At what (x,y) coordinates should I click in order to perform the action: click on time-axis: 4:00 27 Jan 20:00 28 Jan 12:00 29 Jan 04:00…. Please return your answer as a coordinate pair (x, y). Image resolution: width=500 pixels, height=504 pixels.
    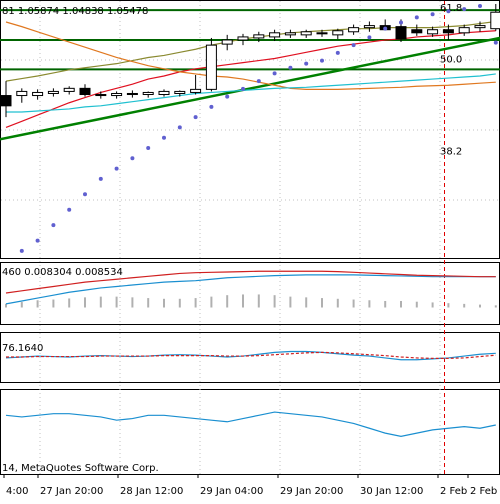
    Looking at the image, I should click on (251, 485).